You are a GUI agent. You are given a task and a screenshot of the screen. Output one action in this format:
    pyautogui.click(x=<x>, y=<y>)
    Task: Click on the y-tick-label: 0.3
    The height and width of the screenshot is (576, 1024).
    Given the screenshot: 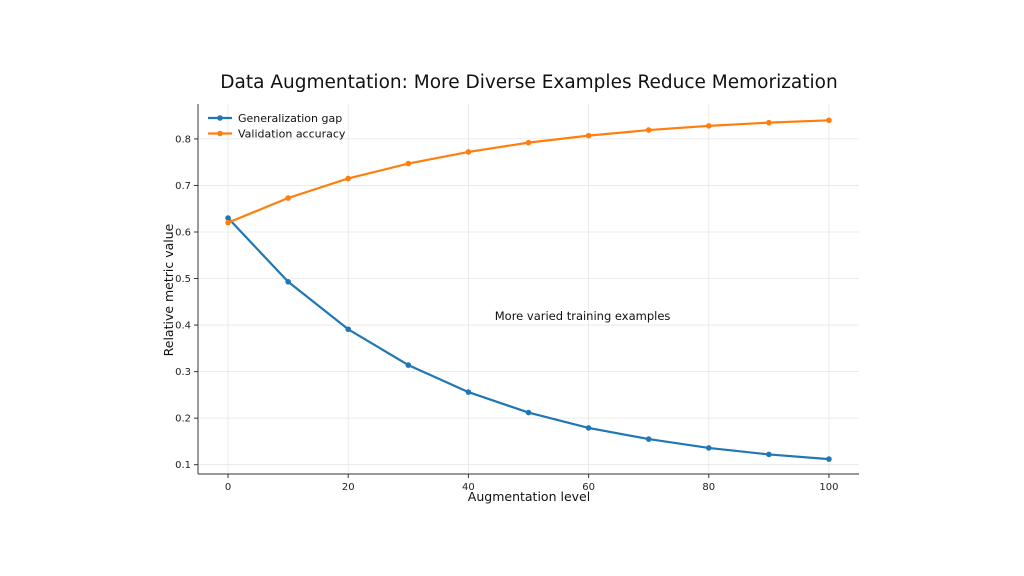 What is the action you would take?
    pyautogui.click(x=183, y=372)
    